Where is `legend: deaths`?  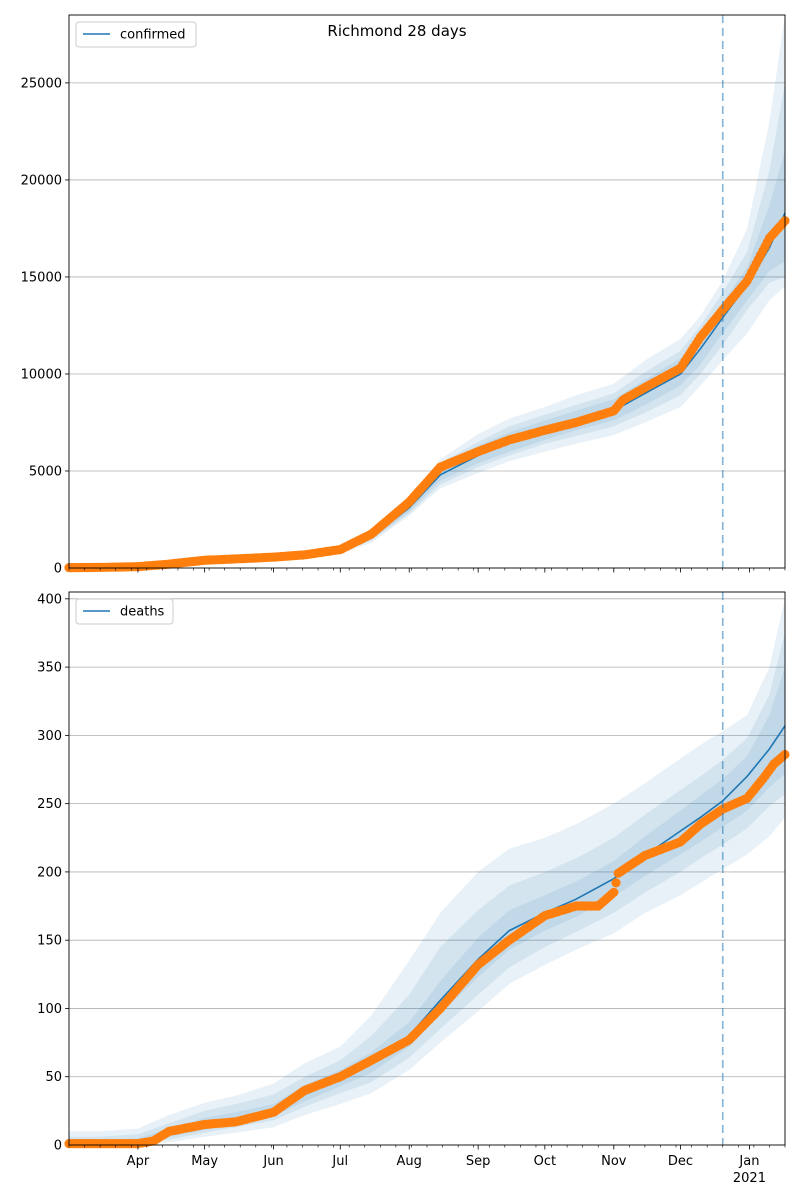 legend: deaths is located at coordinates (124, 611).